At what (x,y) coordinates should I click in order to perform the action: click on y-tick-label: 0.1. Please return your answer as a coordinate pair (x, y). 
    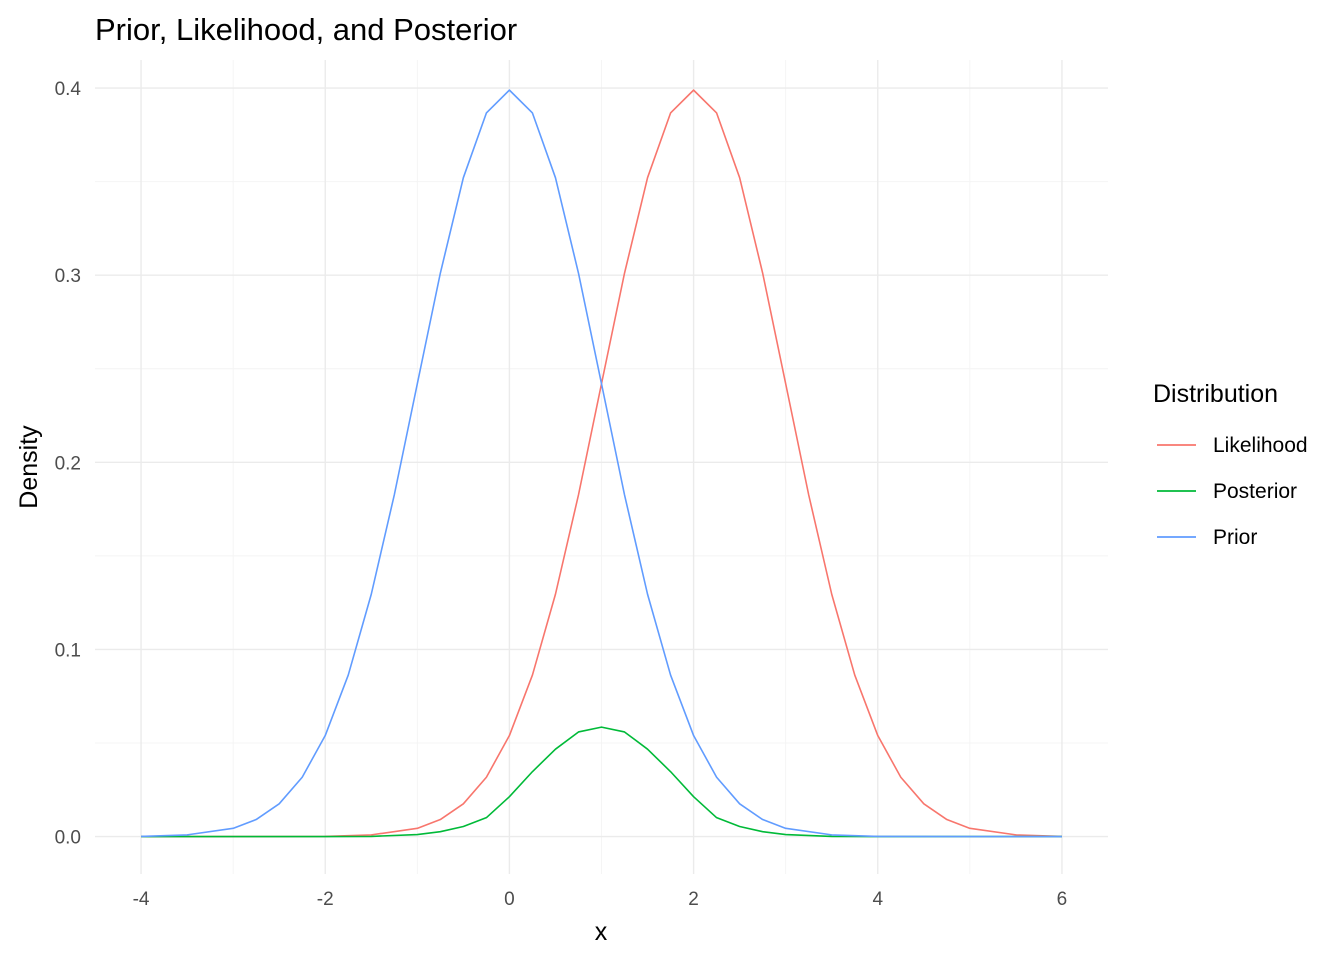
    Looking at the image, I should click on (68, 650).